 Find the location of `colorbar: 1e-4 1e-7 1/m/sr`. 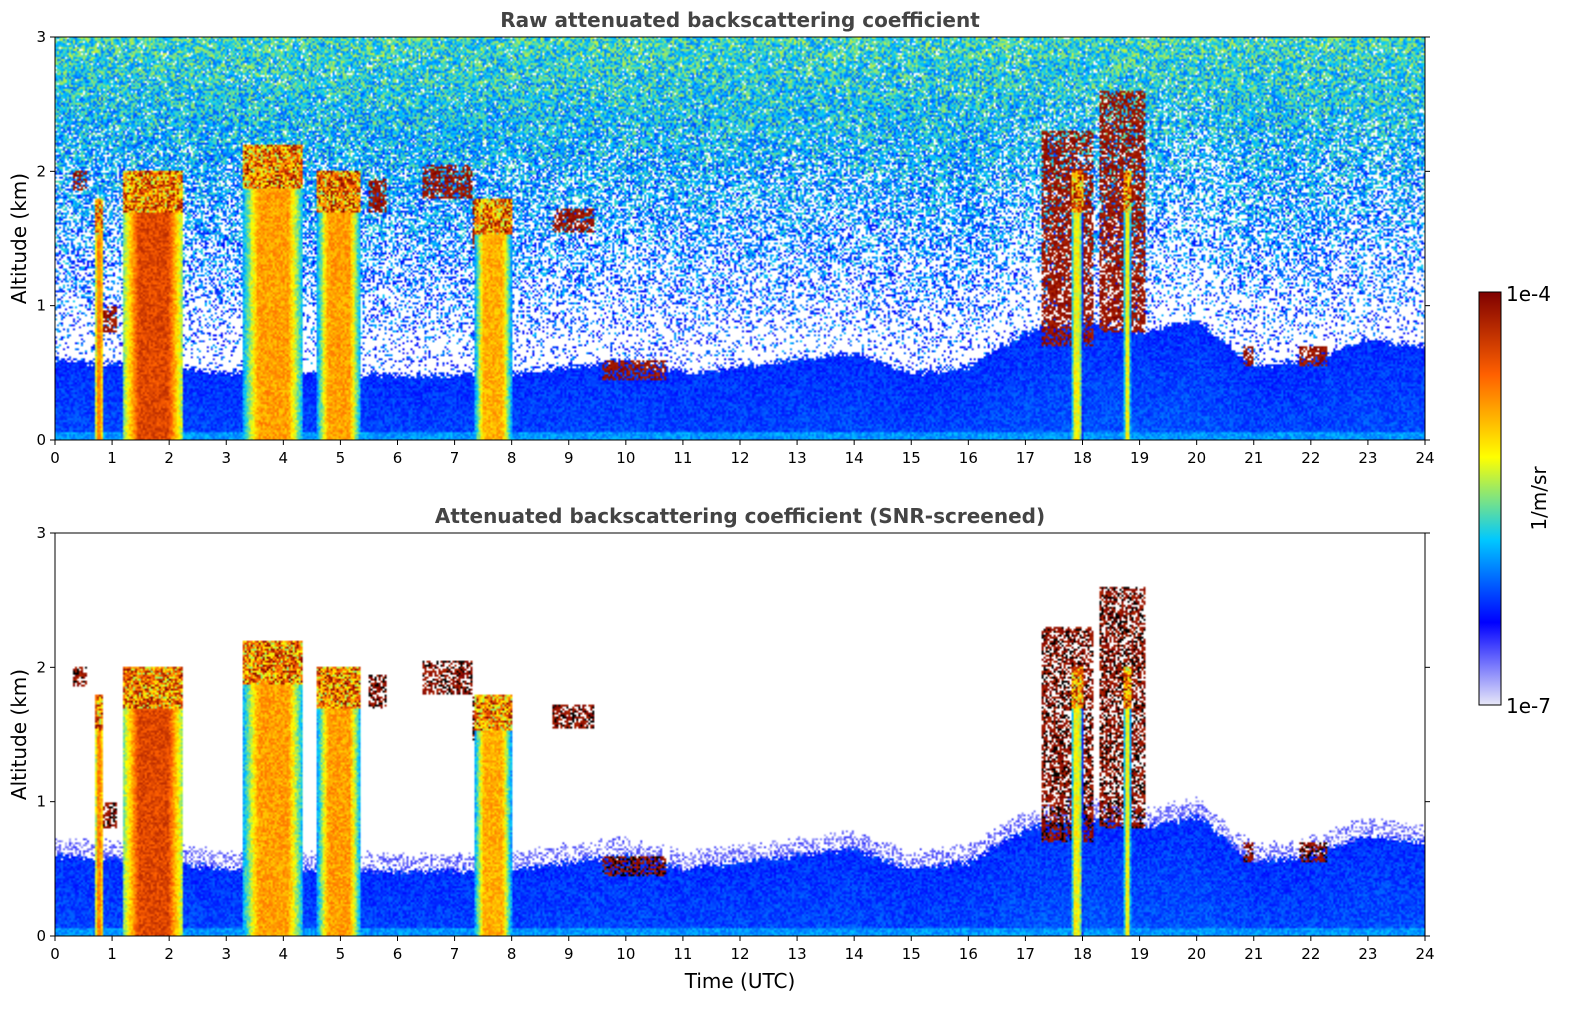

colorbar: 1e-4 1e-7 1/m/sr is located at coordinates (1514, 500).